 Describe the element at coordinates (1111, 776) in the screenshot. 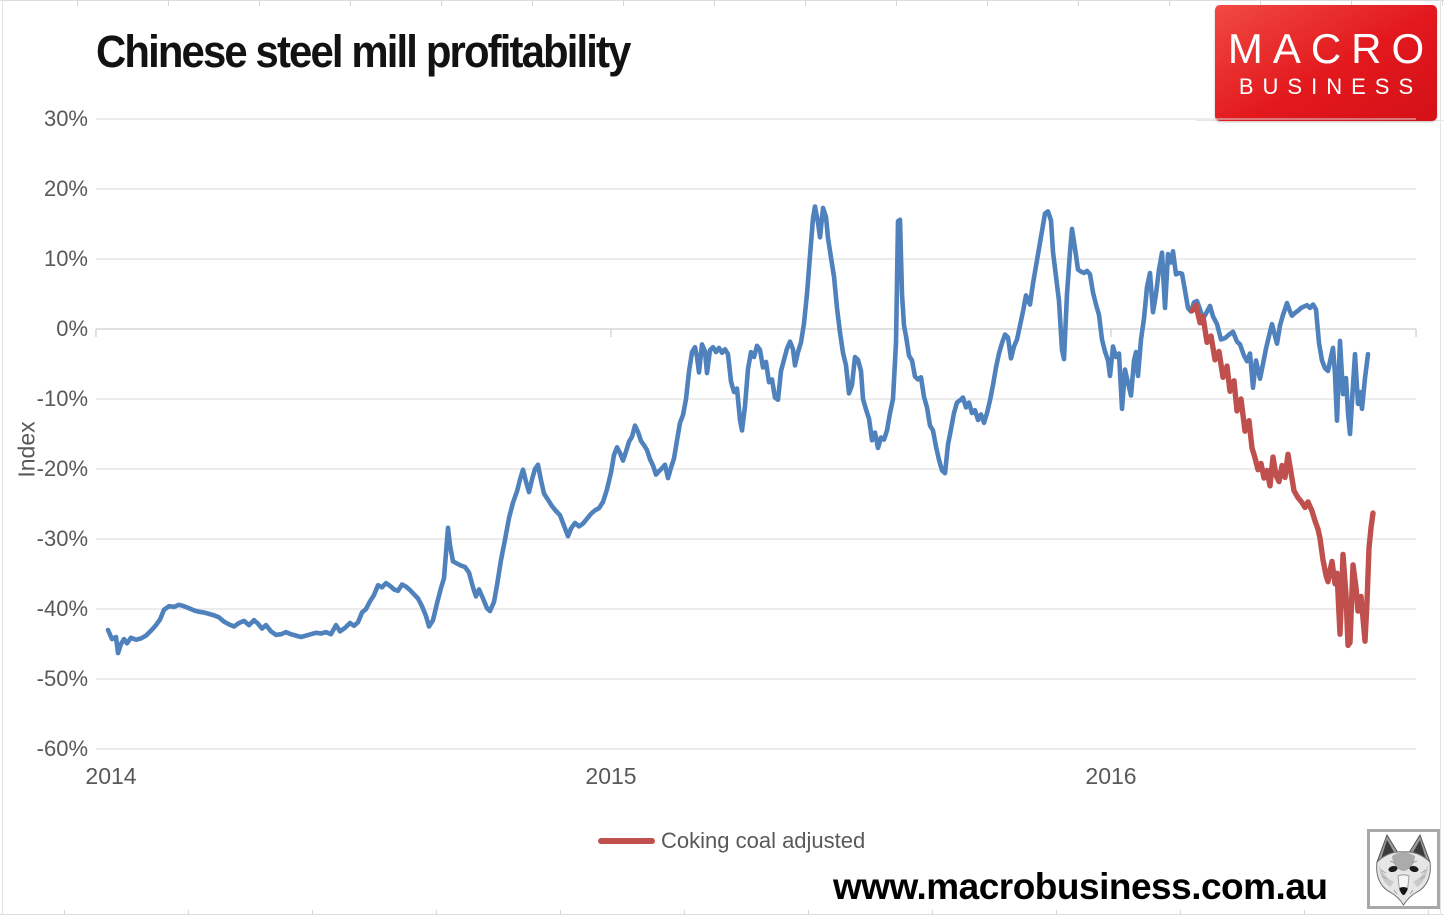

I see `x-axis-label: 2016` at that location.